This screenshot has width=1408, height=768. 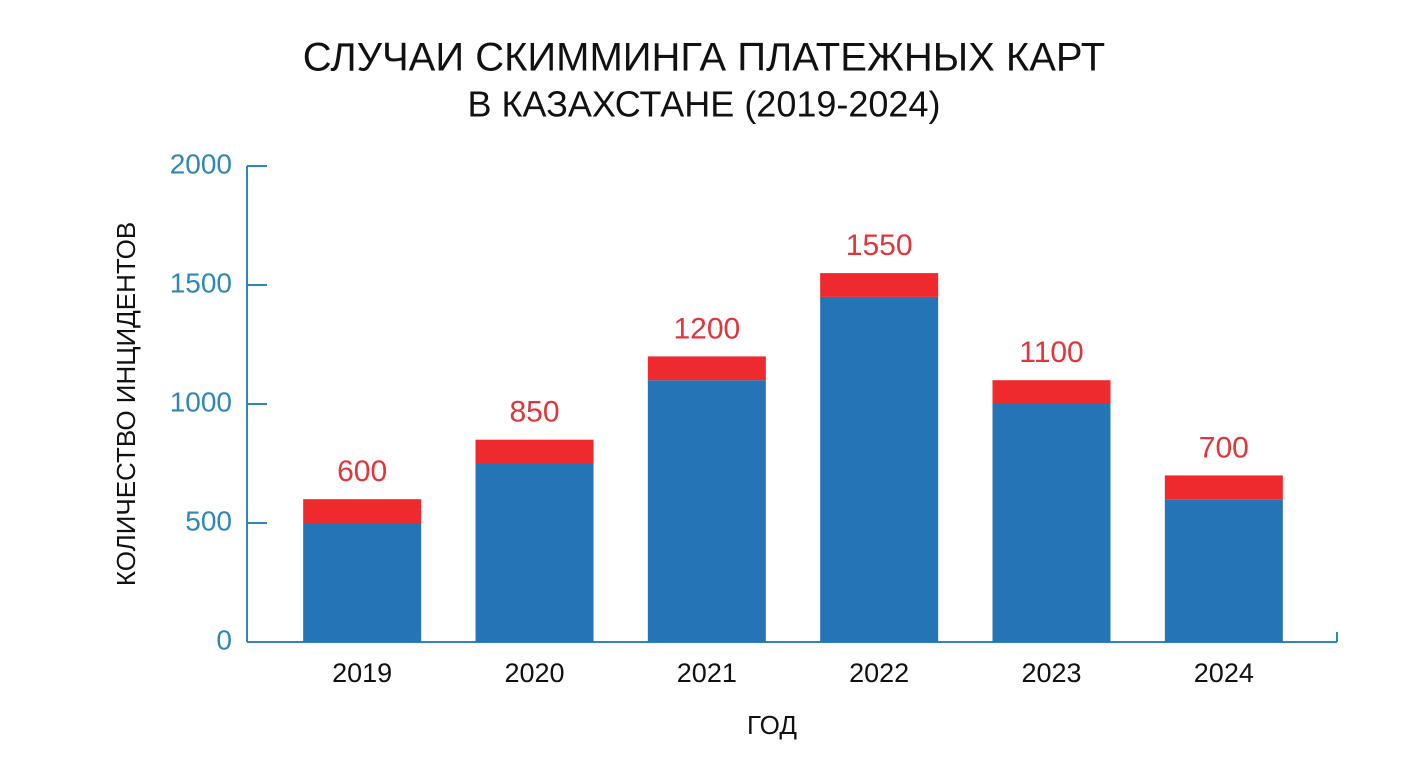 I want to click on y-tick-label: 1000, so click(x=201, y=401).